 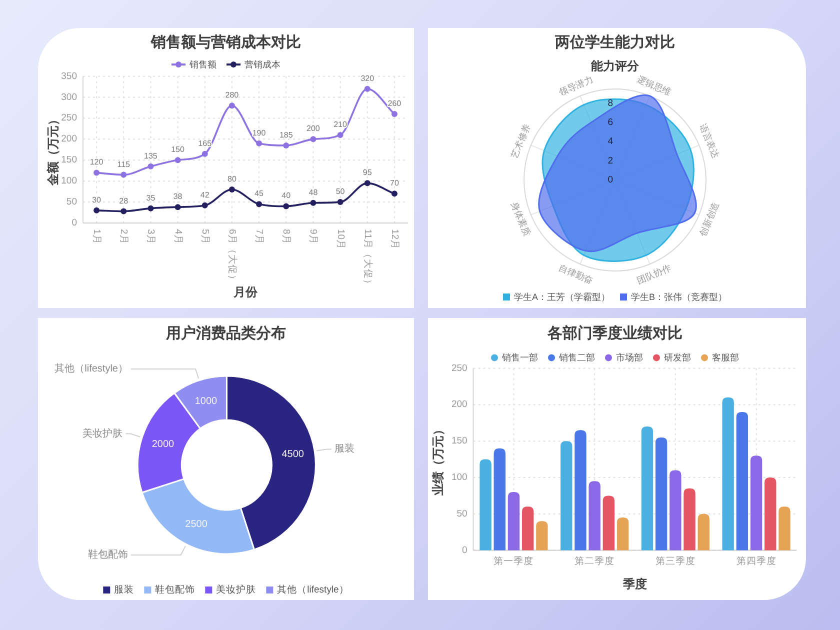 What do you see at coordinates (709, 141) in the screenshot?
I see `spoke-label: 语言表达` at bounding box center [709, 141].